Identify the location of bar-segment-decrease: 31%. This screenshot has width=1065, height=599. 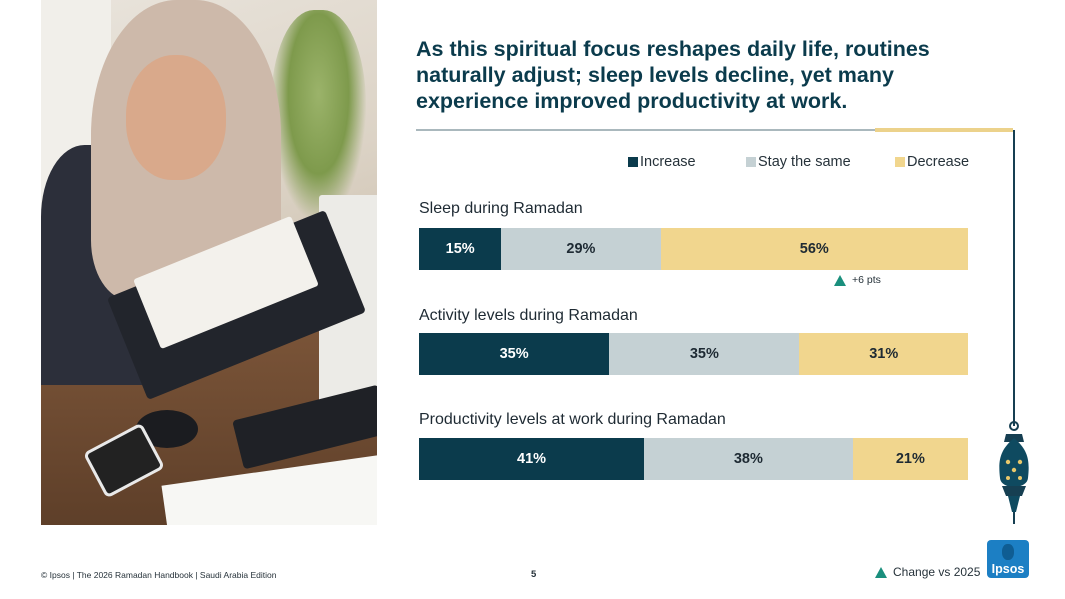
(883, 354).